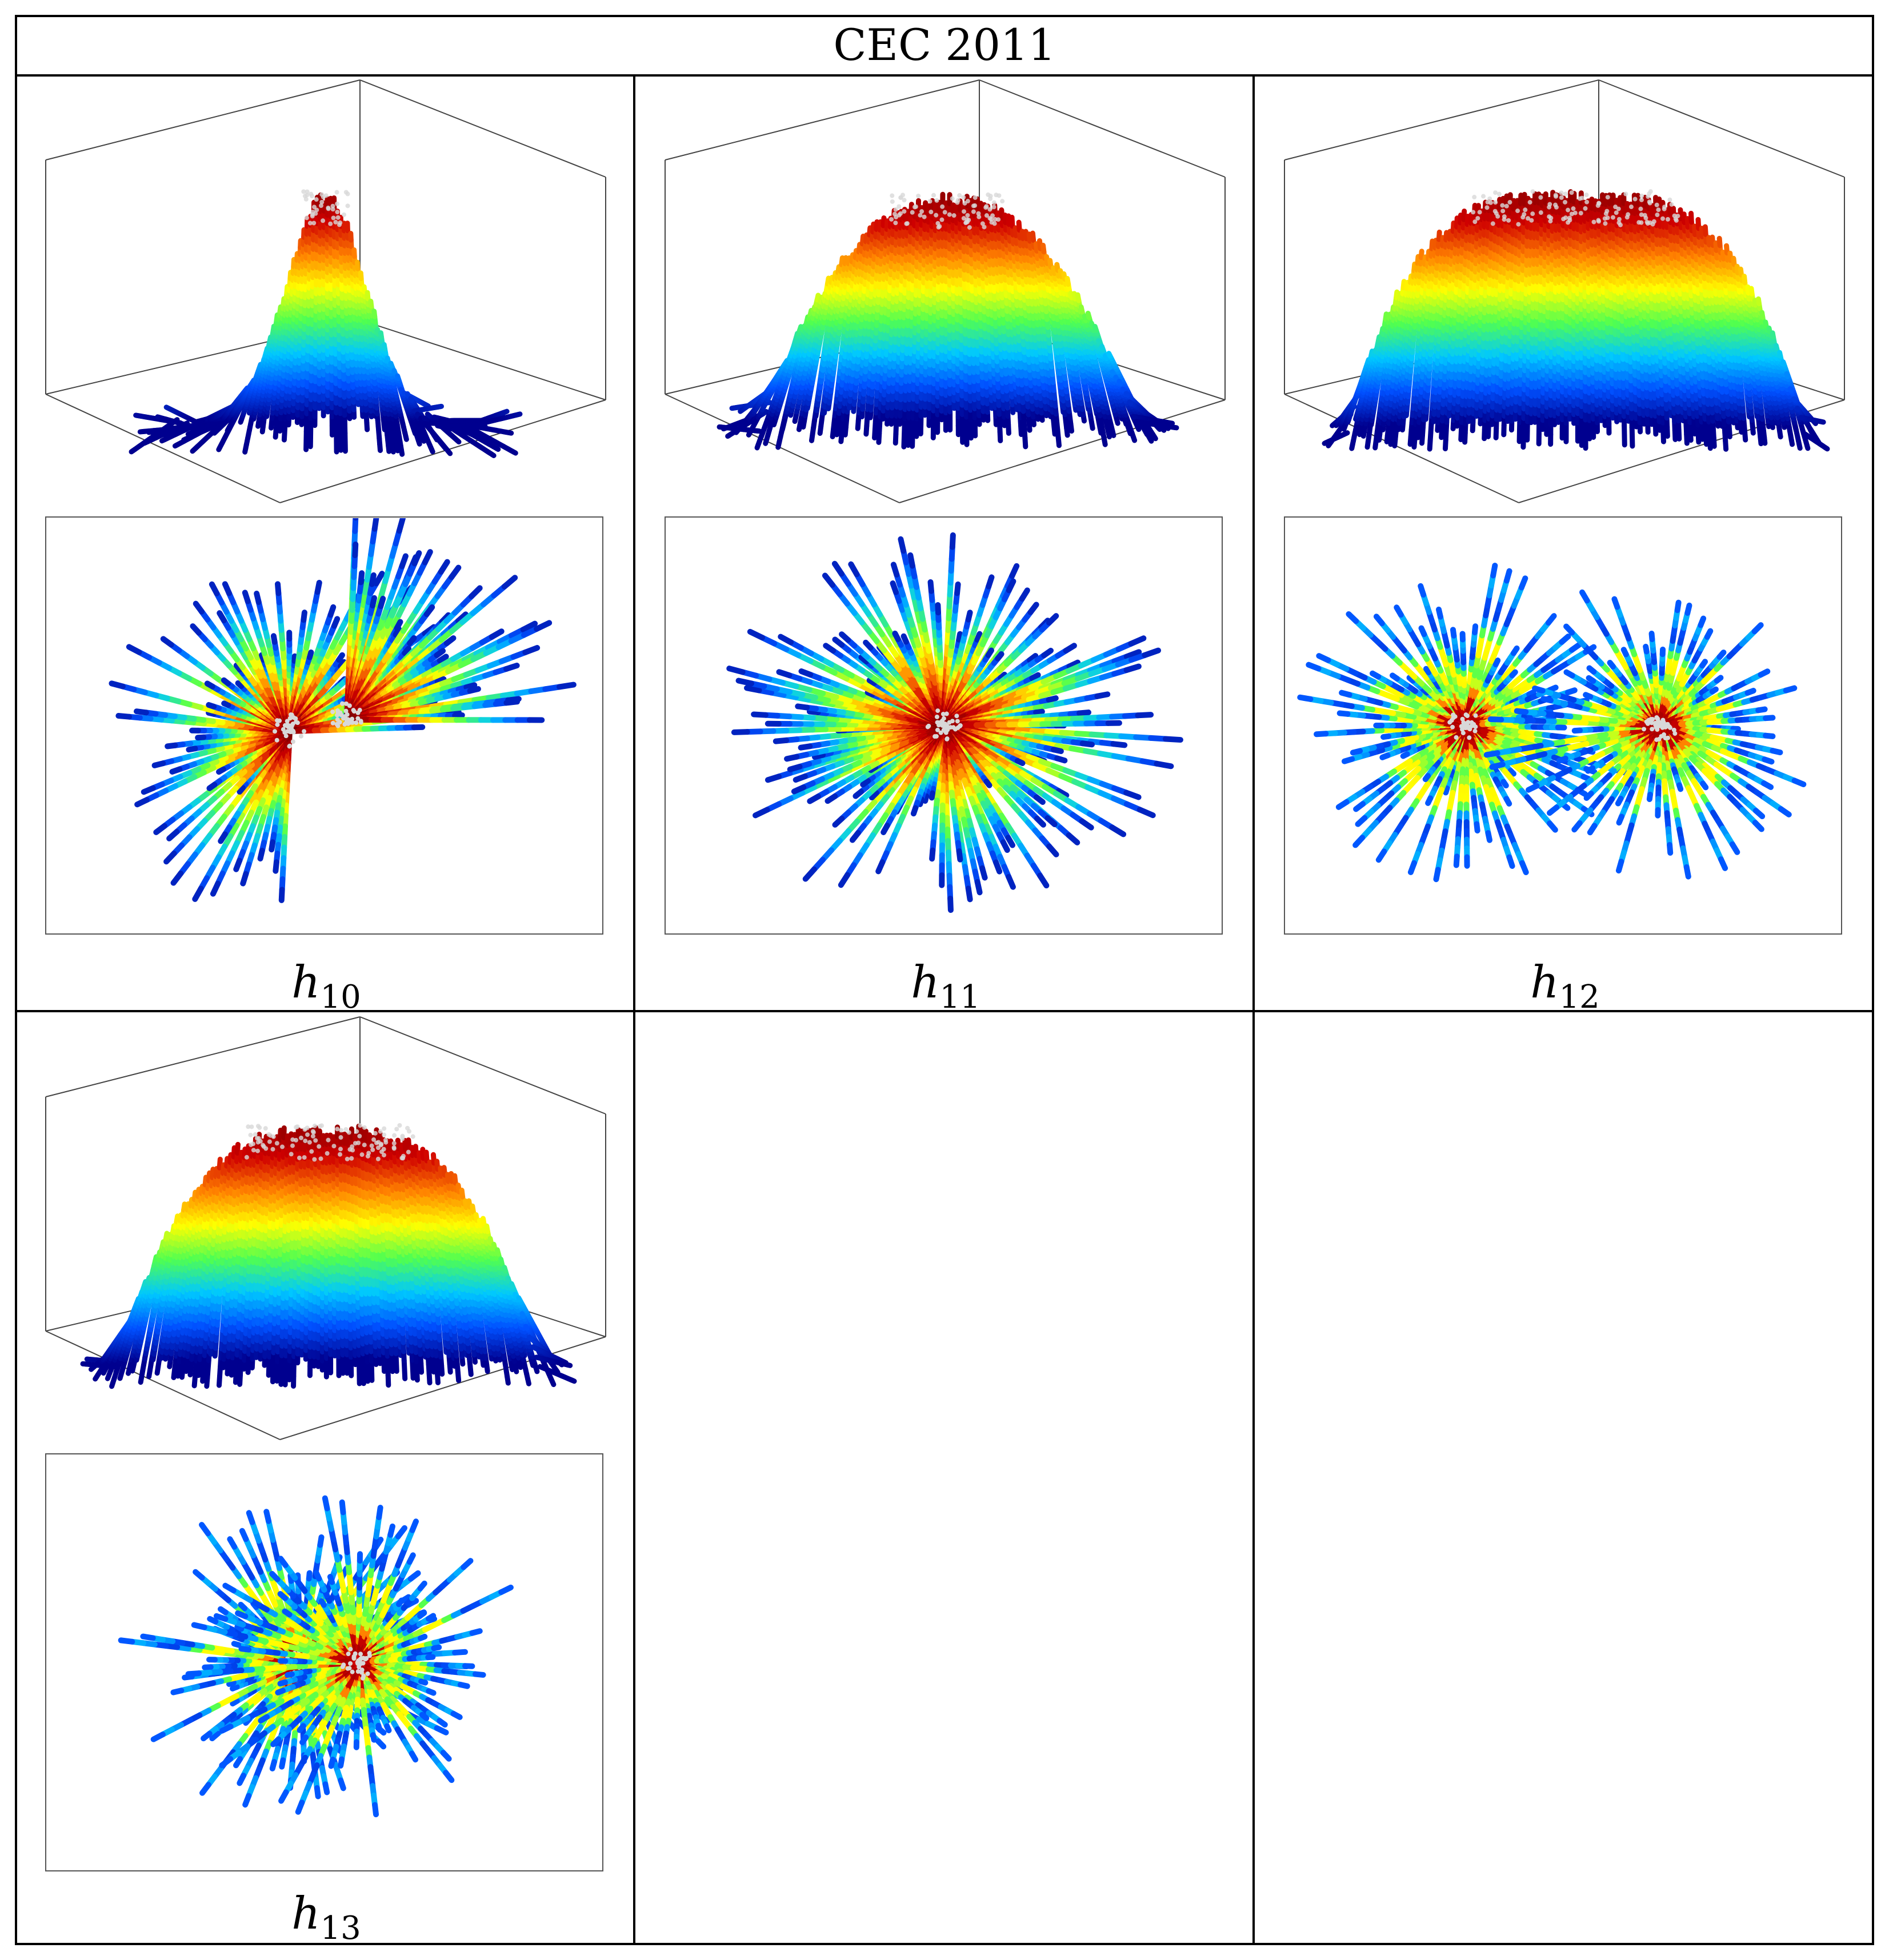 This screenshot has width=1889, height=1960. Describe the element at coordinates (945, 507) in the screenshot. I see `panel-h11` at that location.